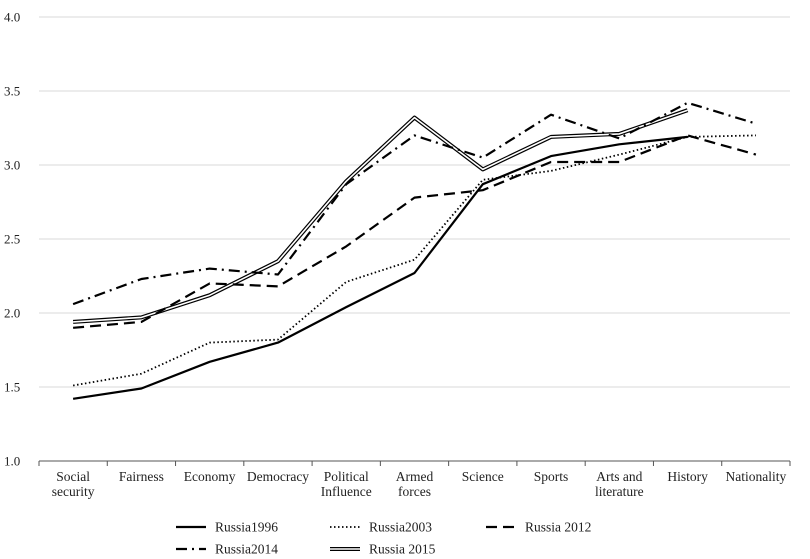 This screenshot has height=559, width=810. I want to click on x-tick-label: security, so click(73, 491).